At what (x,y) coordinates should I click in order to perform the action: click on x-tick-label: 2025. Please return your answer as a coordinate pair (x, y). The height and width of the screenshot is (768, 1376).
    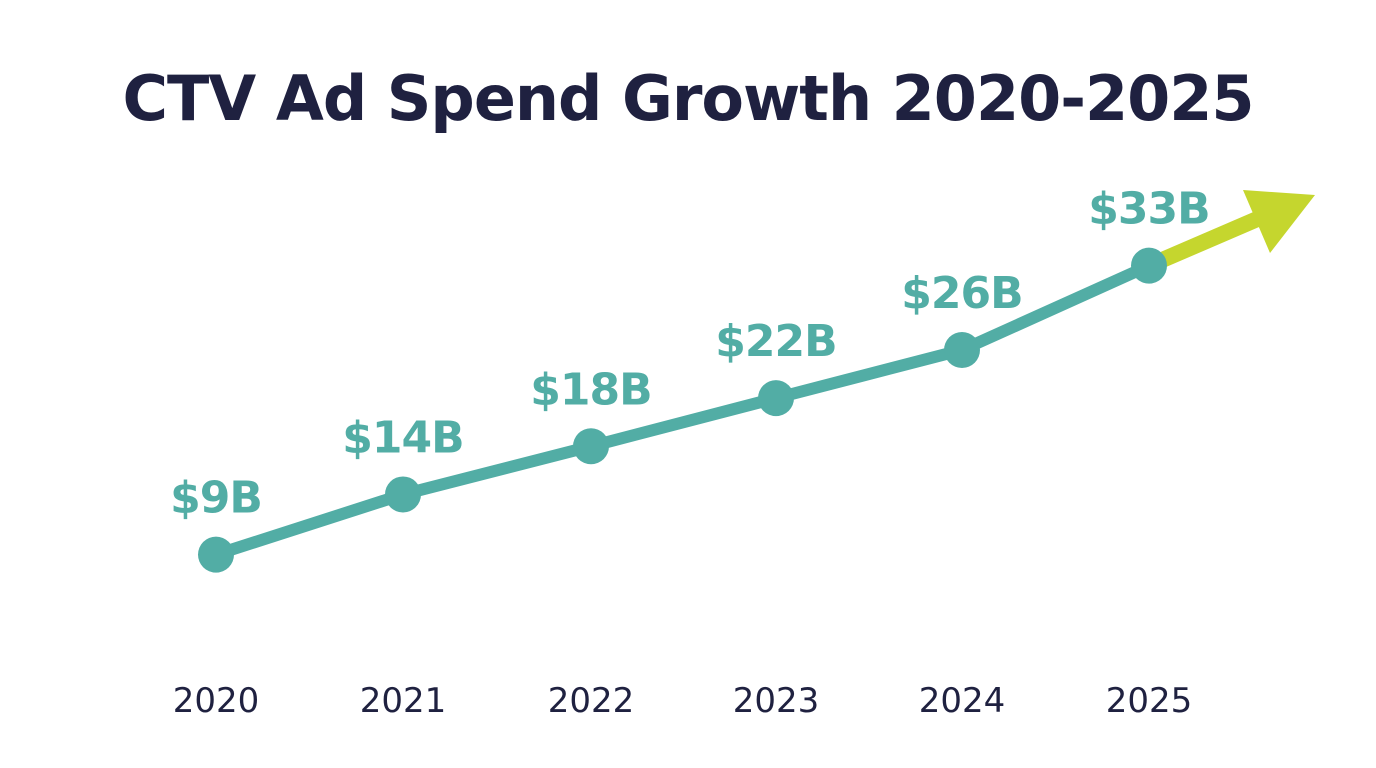
    Looking at the image, I should click on (1149, 701).